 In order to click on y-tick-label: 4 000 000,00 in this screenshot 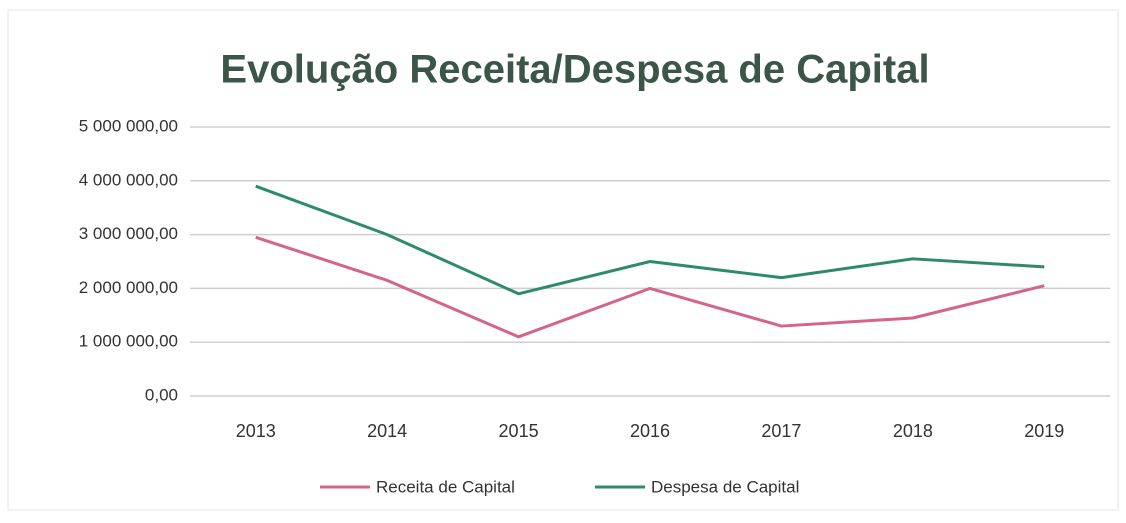, I will do `click(128, 179)`.